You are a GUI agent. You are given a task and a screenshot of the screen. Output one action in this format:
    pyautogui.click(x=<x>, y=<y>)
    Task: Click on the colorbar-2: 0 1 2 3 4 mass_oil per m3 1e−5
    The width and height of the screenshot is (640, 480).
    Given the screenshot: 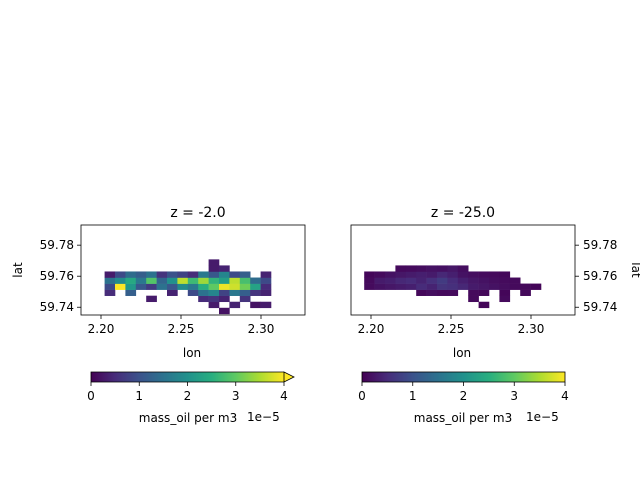 What is the action you would take?
    pyautogui.click(x=463, y=398)
    